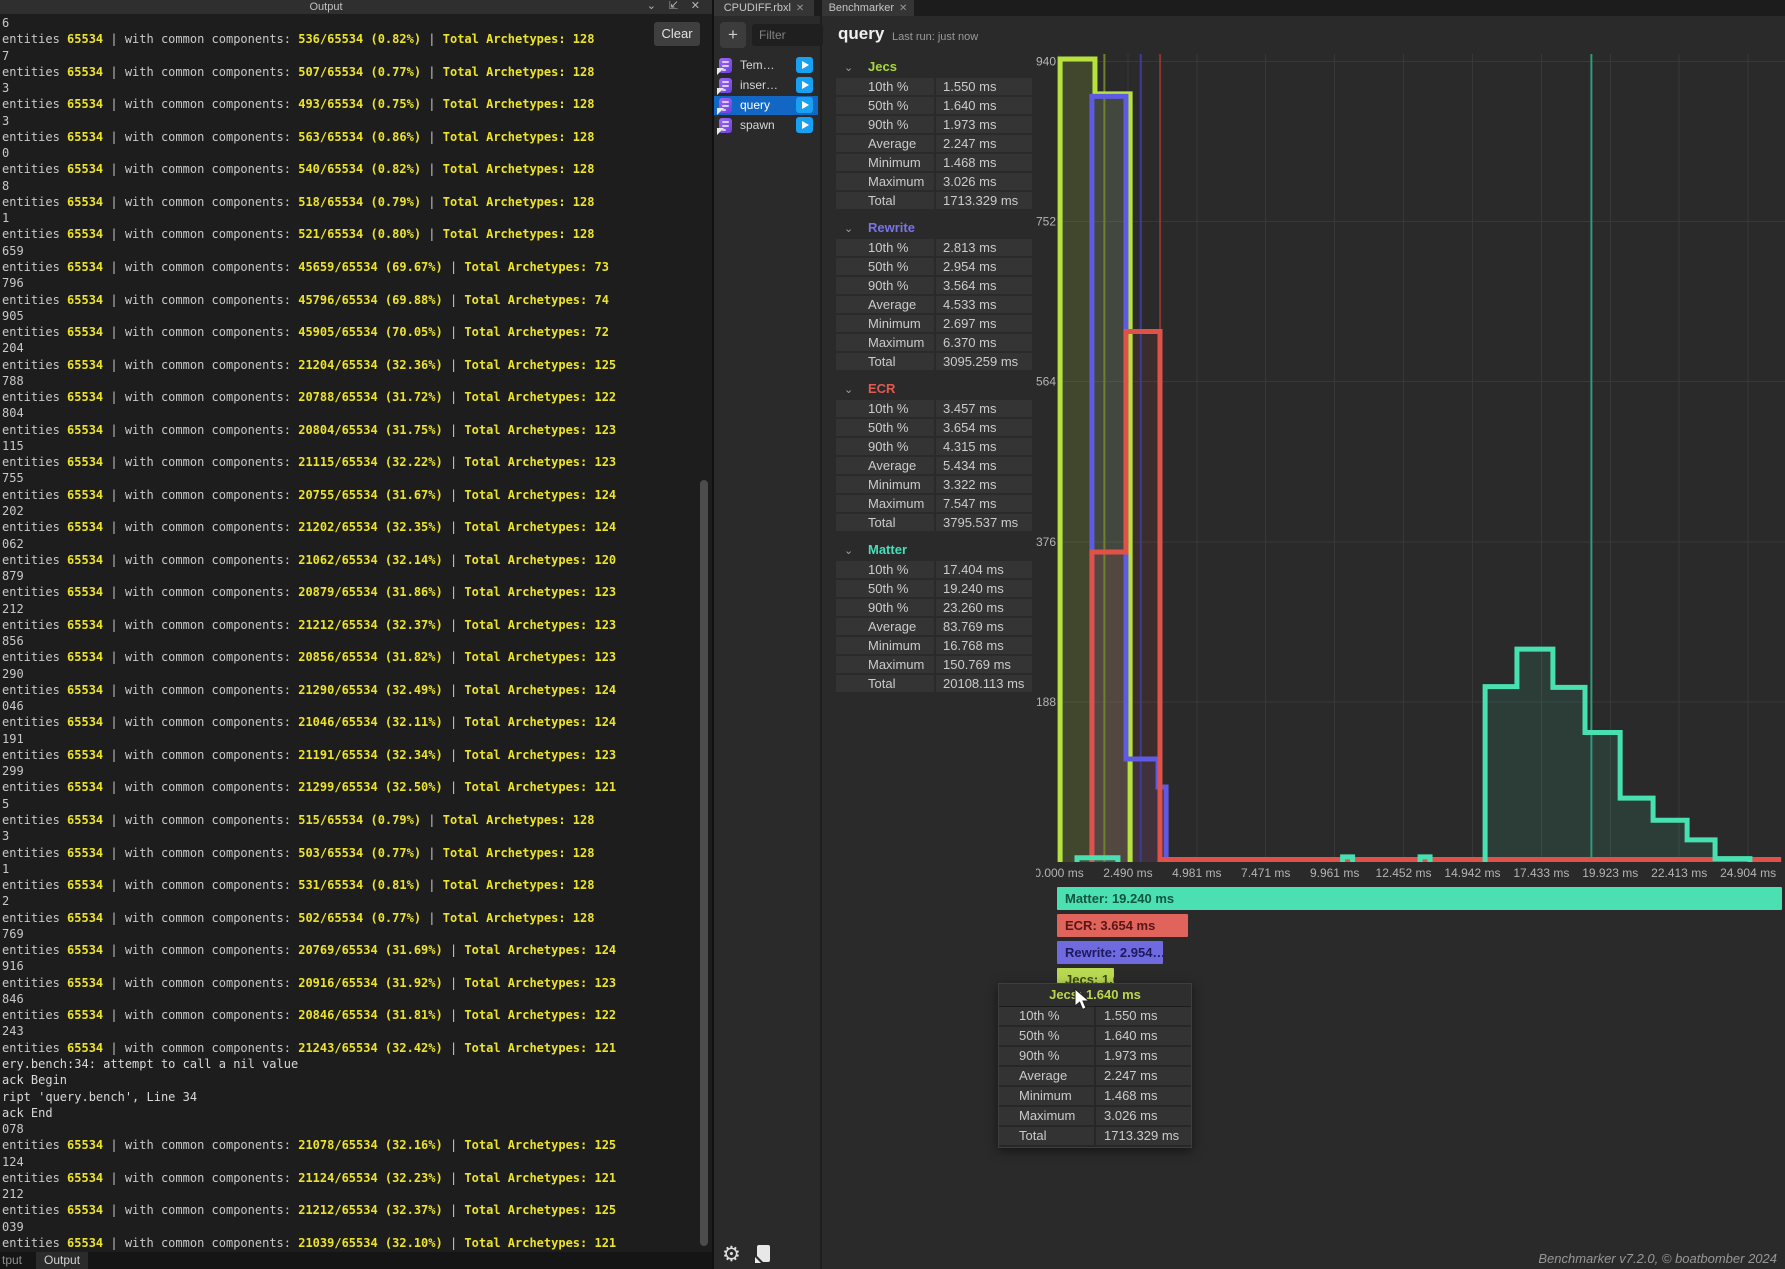 This screenshot has width=1785, height=1269. What do you see at coordinates (704, 863) in the screenshot?
I see `console-scrollbar` at bounding box center [704, 863].